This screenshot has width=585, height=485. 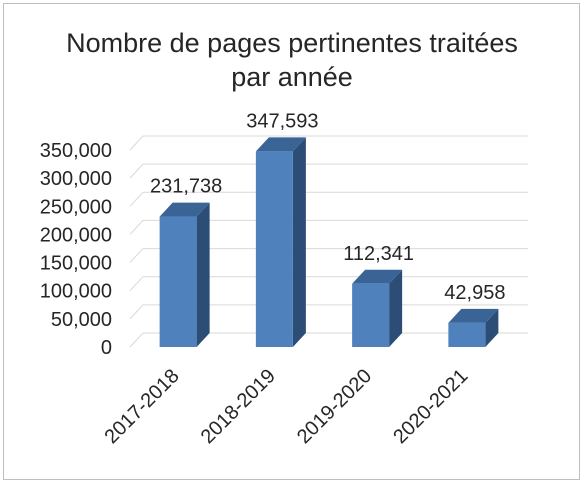 What do you see at coordinates (474, 293) in the screenshot?
I see `data-label: 42,958` at bounding box center [474, 293].